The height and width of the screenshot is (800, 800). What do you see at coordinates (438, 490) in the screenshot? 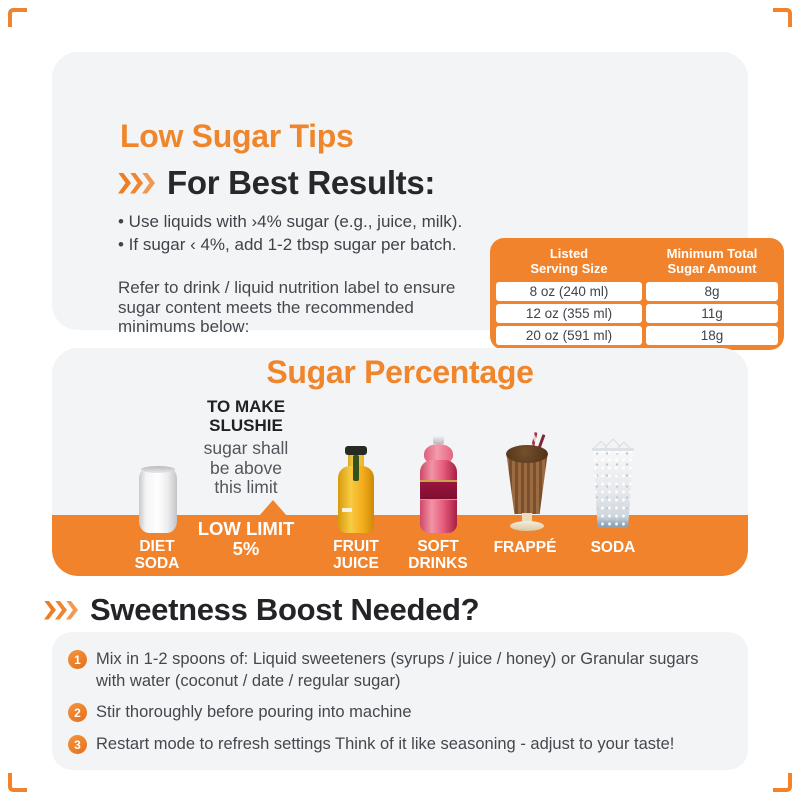
I see `bottle-label-band` at bounding box center [438, 490].